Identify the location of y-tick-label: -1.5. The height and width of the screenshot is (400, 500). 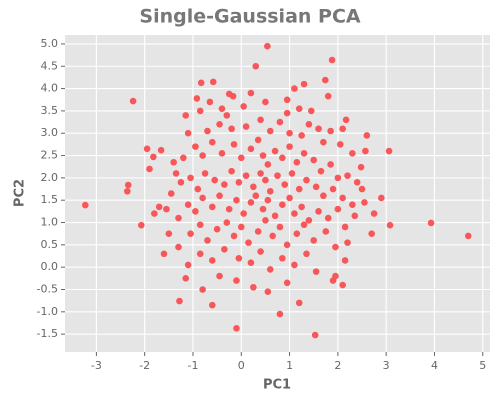
(47, 333).